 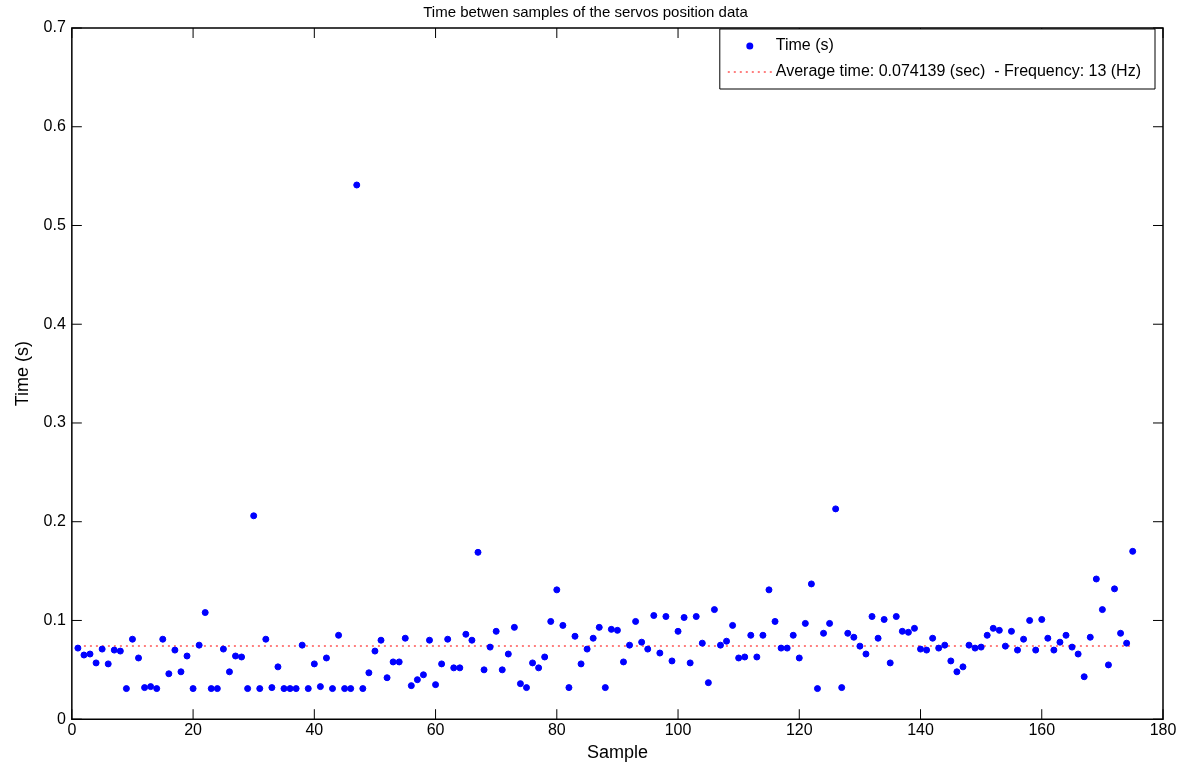 What do you see at coordinates (958, 71) in the screenshot?
I see `legend-label: Average time: 0.074139 (sec) - Frequency: 13 (Hz)` at bounding box center [958, 71].